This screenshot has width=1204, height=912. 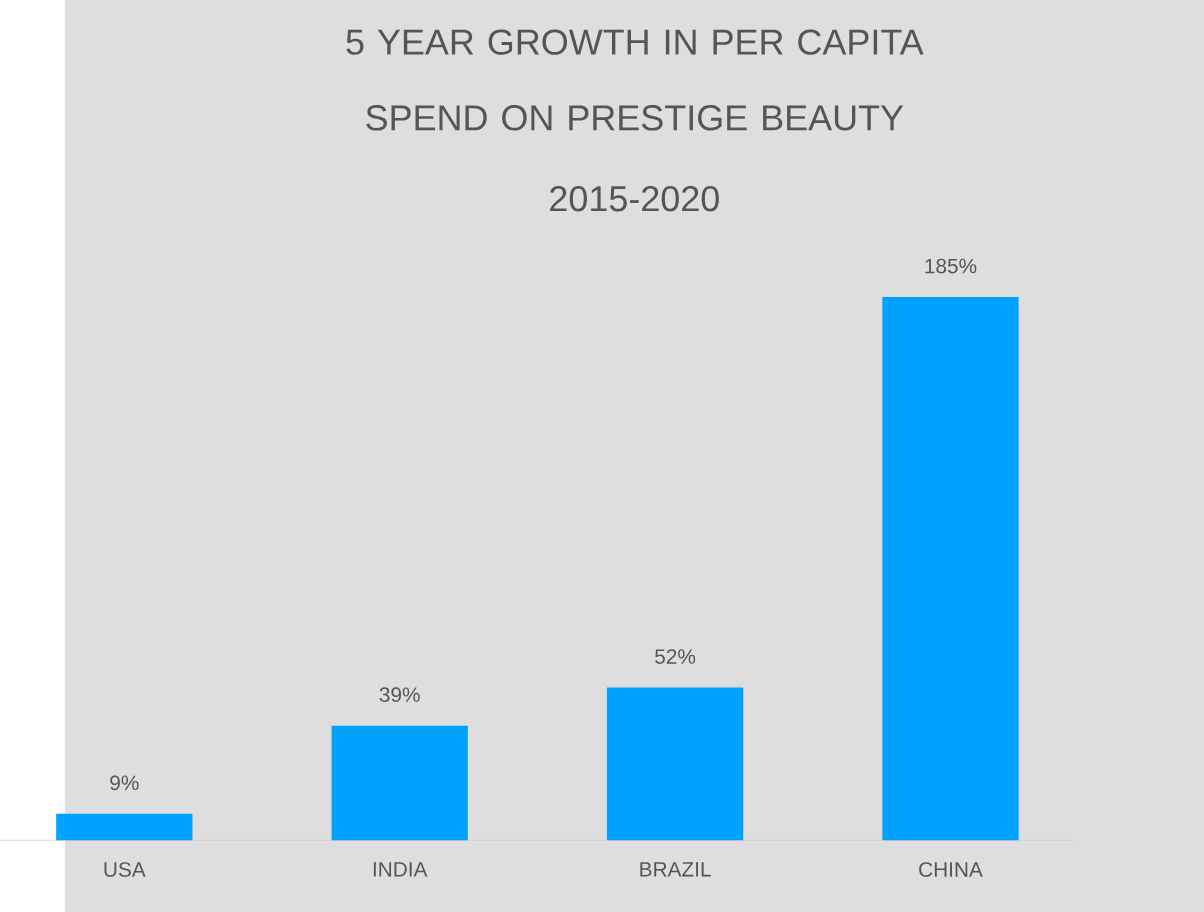 I want to click on x-tick-label: BRAZIL, so click(x=675, y=869).